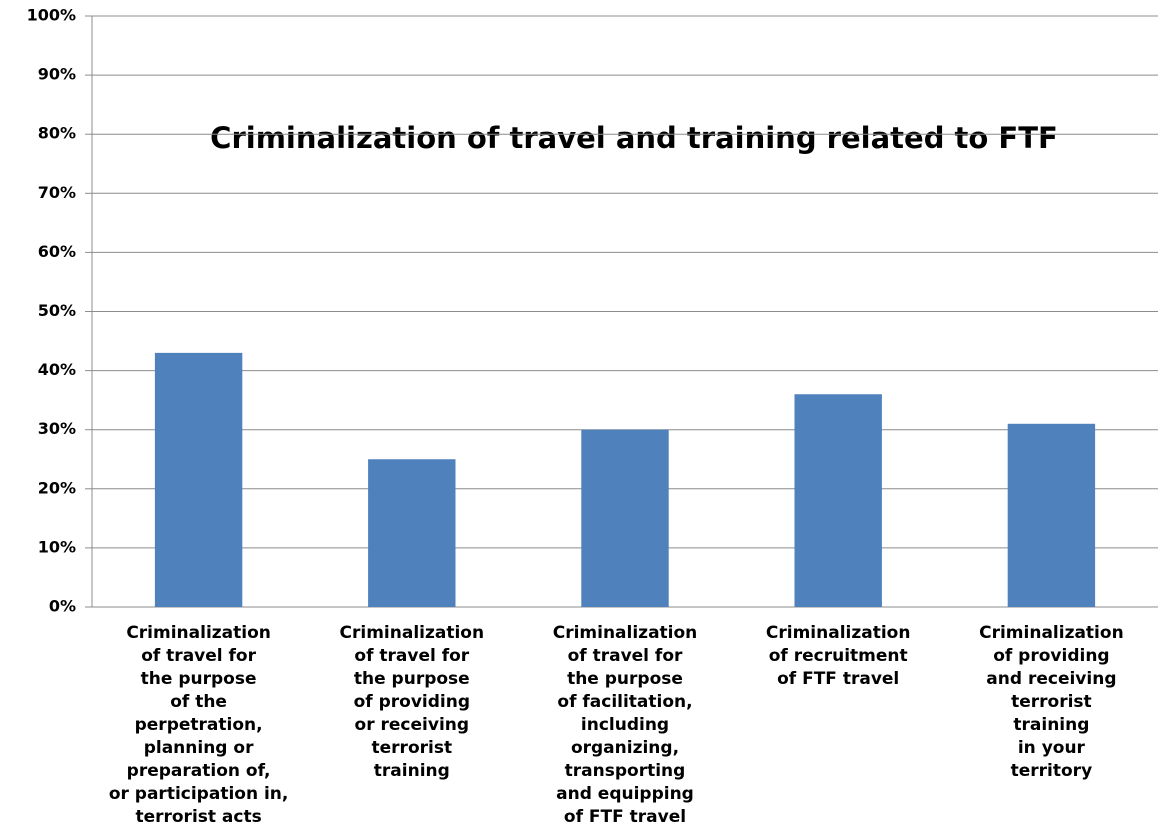  I want to click on y-tick-label: 60%, so click(57, 251).